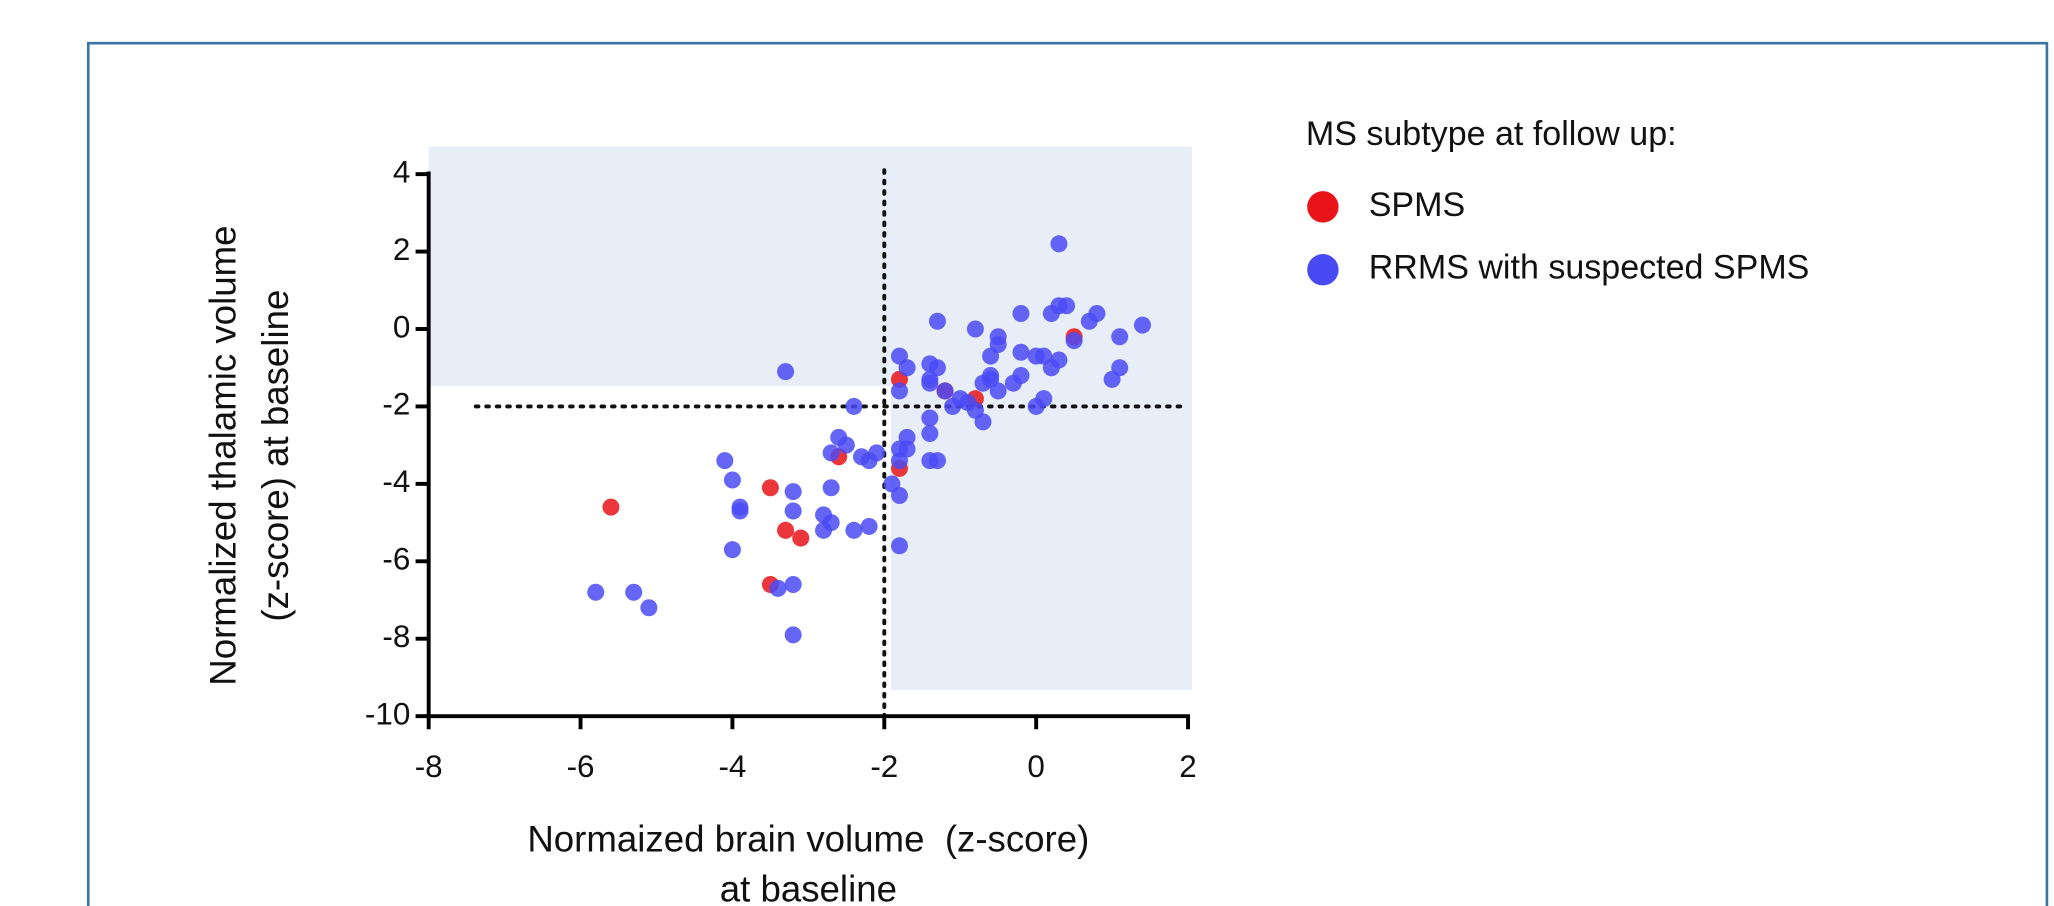 The height and width of the screenshot is (906, 2054). What do you see at coordinates (1187, 766) in the screenshot?
I see `x-tick-label: 2` at bounding box center [1187, 766].